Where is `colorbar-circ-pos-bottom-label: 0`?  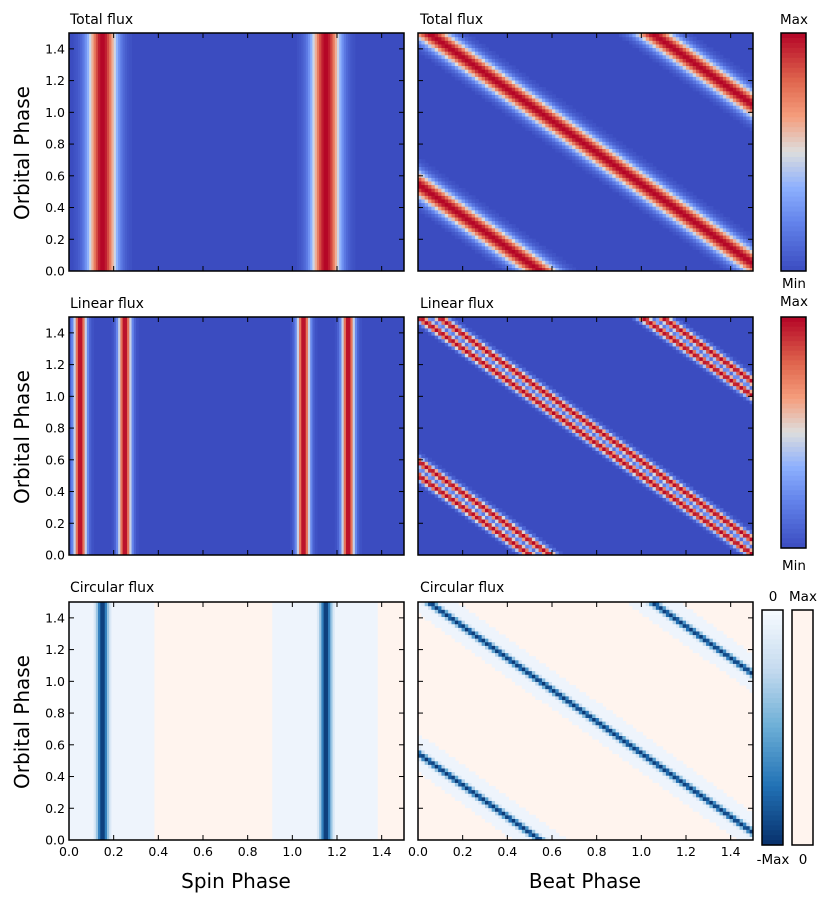
colorbar-circ-pos-bottom-label: 0 is located at coordinates (803, 860).